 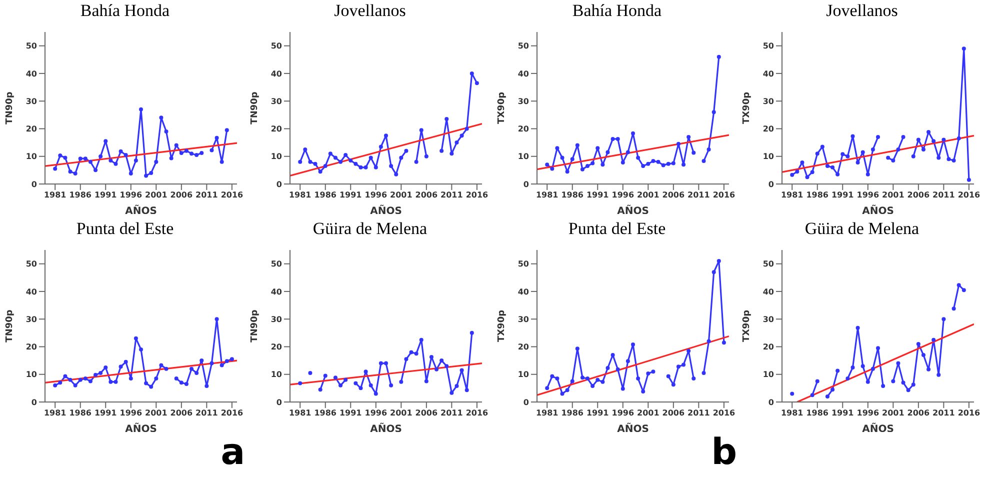 I want to click on x-tick-label: 1996, so click(x=868, y=195).